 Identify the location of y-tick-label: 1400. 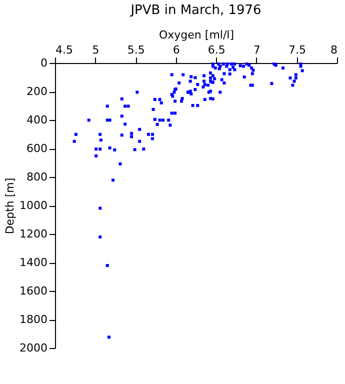
(34, 262).